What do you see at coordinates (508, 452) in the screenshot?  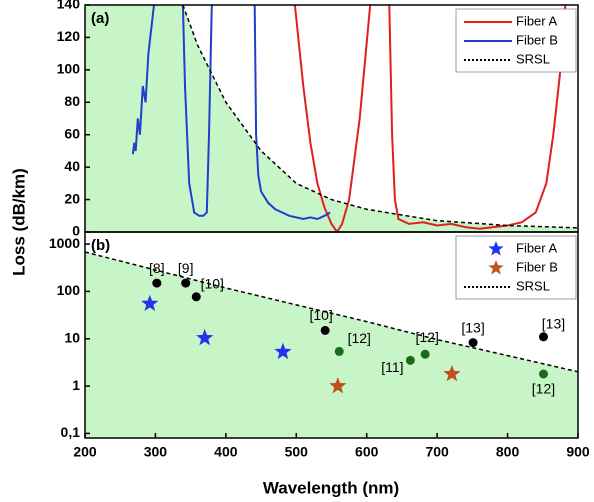 I see `x-tick-label: 800` at bounding box center [508, 452].